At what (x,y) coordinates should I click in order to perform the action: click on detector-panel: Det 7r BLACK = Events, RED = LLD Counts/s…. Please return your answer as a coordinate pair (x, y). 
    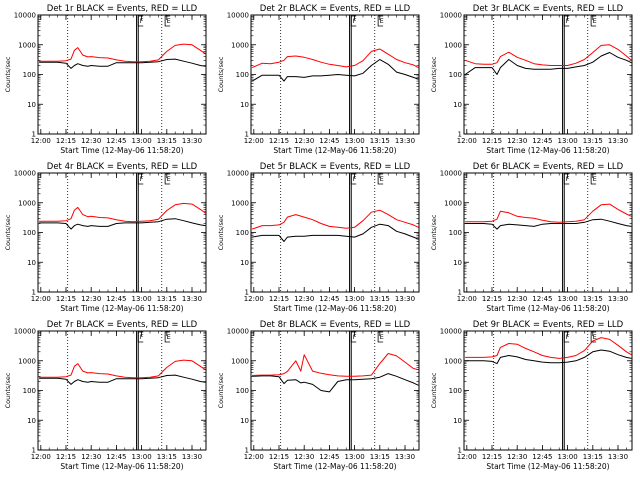
    Looking at the image, I should click on (105, 395).